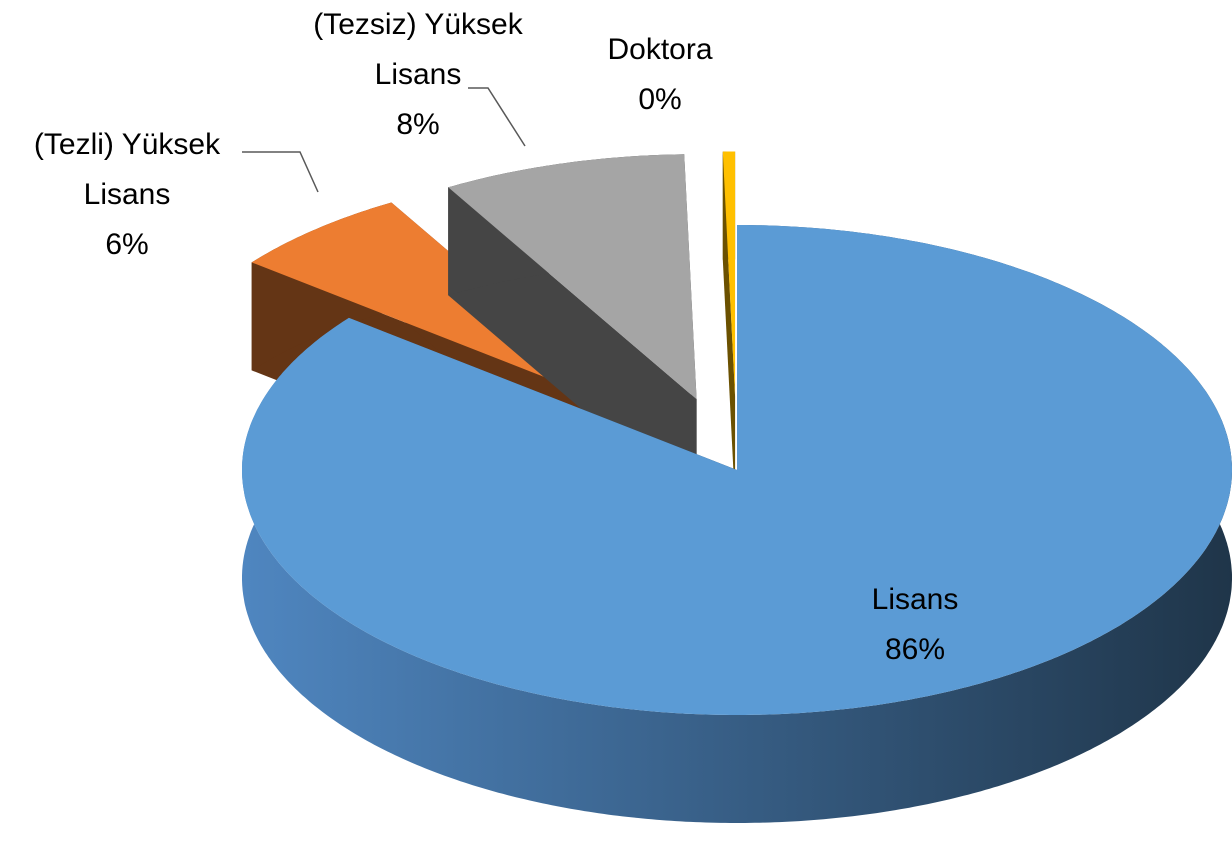 This screenshot has height=842, width=1232. Describe the element at coordinates (915, 599) in the screenshot. I see `category-label: Lisans` at that location.